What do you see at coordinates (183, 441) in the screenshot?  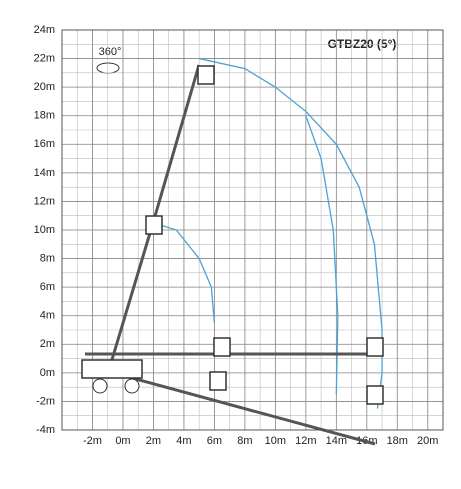 I see `x-tick-label: 4m` at bounding box center [183, 441].